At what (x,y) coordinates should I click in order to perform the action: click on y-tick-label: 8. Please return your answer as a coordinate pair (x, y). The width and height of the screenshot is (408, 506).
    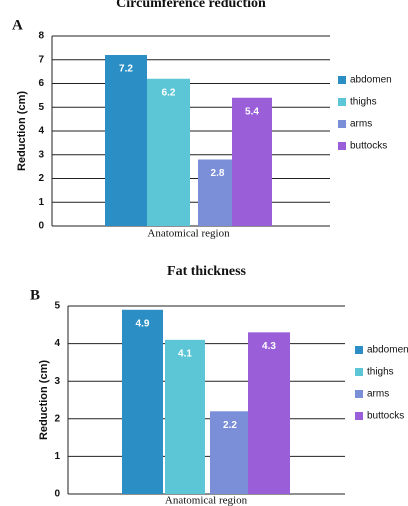
    Looking at the image, I should click on (41, 36).